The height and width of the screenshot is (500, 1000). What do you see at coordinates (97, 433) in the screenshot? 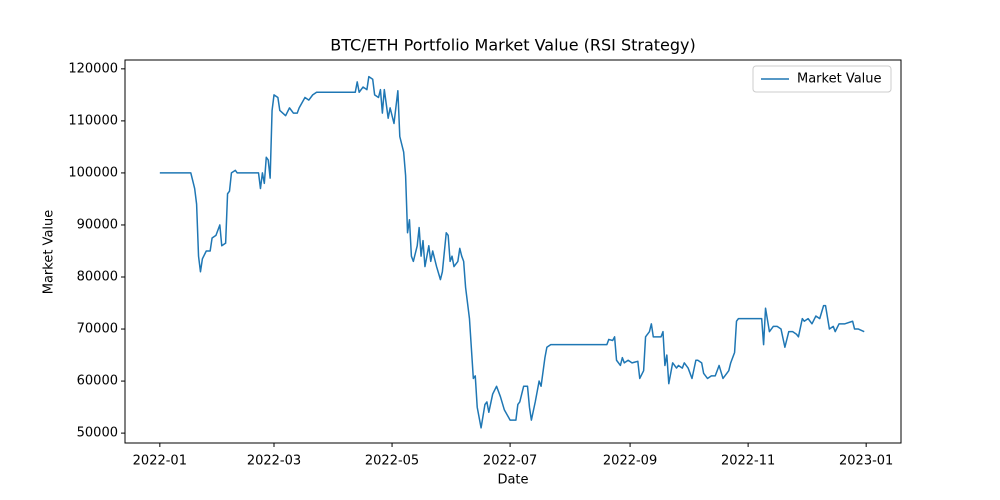
I see `y-tick-label: 50000` at bounding box center [97, 433].